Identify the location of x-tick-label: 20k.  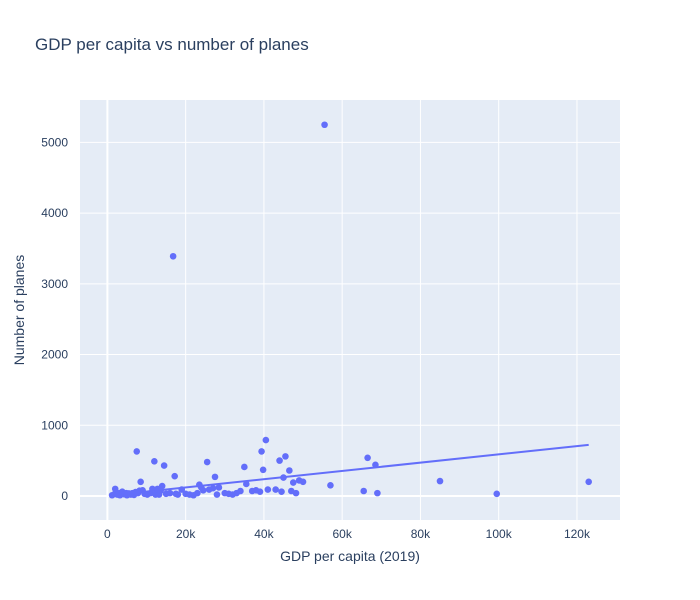
(186, 534).